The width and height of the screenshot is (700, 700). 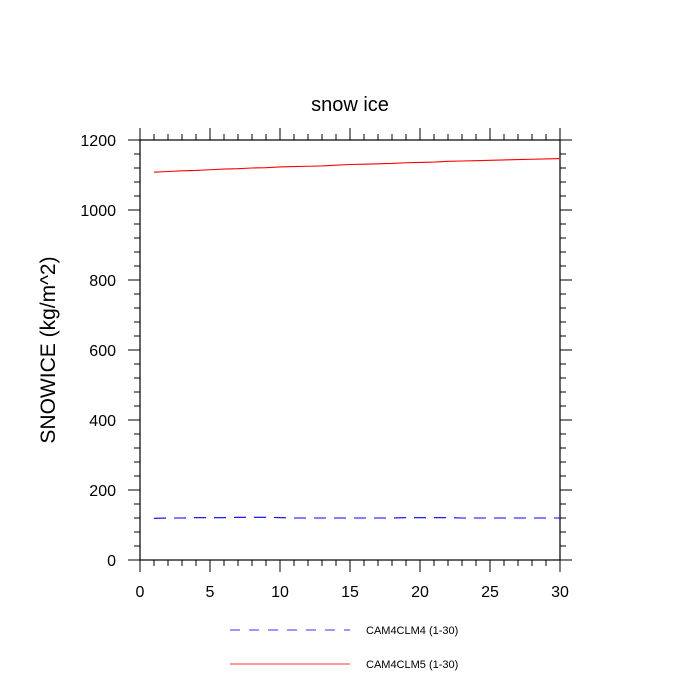 I want to click on y-tick-label: 600, so click(x=102, y=351).